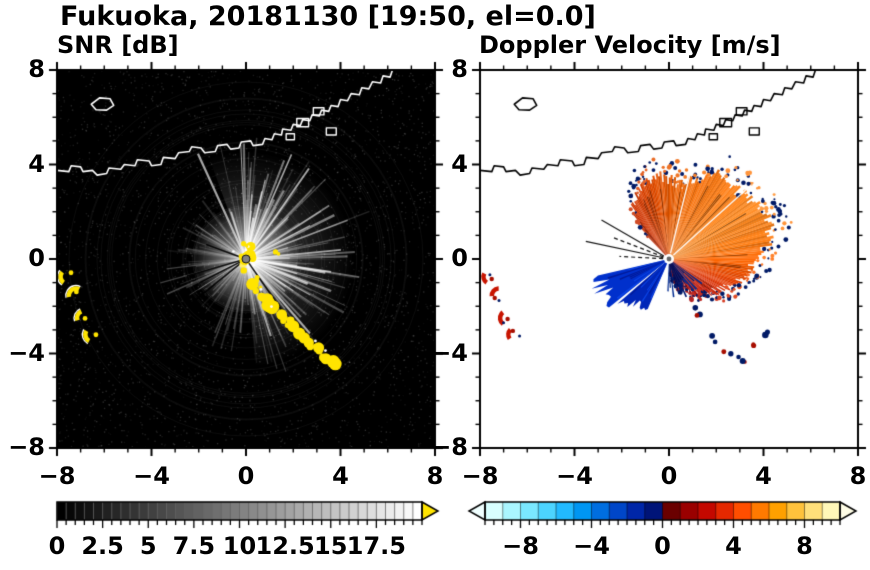 The image size is (870, 570). I want to click on snr-colorbar-label: 10, so click(239, 546).